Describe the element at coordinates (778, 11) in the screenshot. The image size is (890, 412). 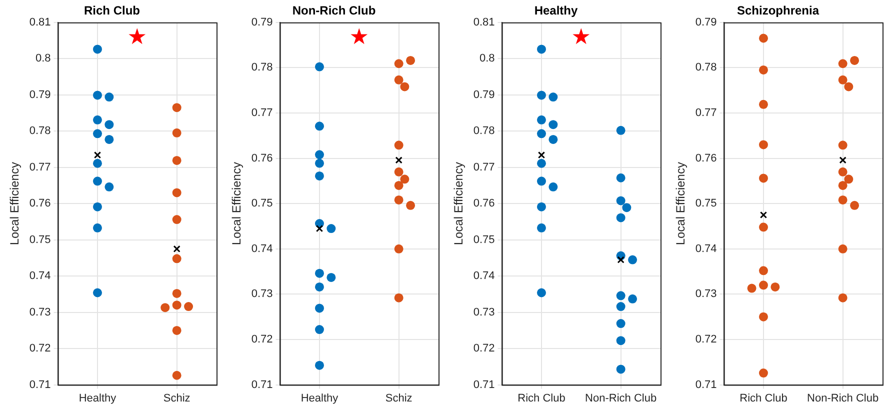
I see `chart-title: Schizophrenia` at that location.